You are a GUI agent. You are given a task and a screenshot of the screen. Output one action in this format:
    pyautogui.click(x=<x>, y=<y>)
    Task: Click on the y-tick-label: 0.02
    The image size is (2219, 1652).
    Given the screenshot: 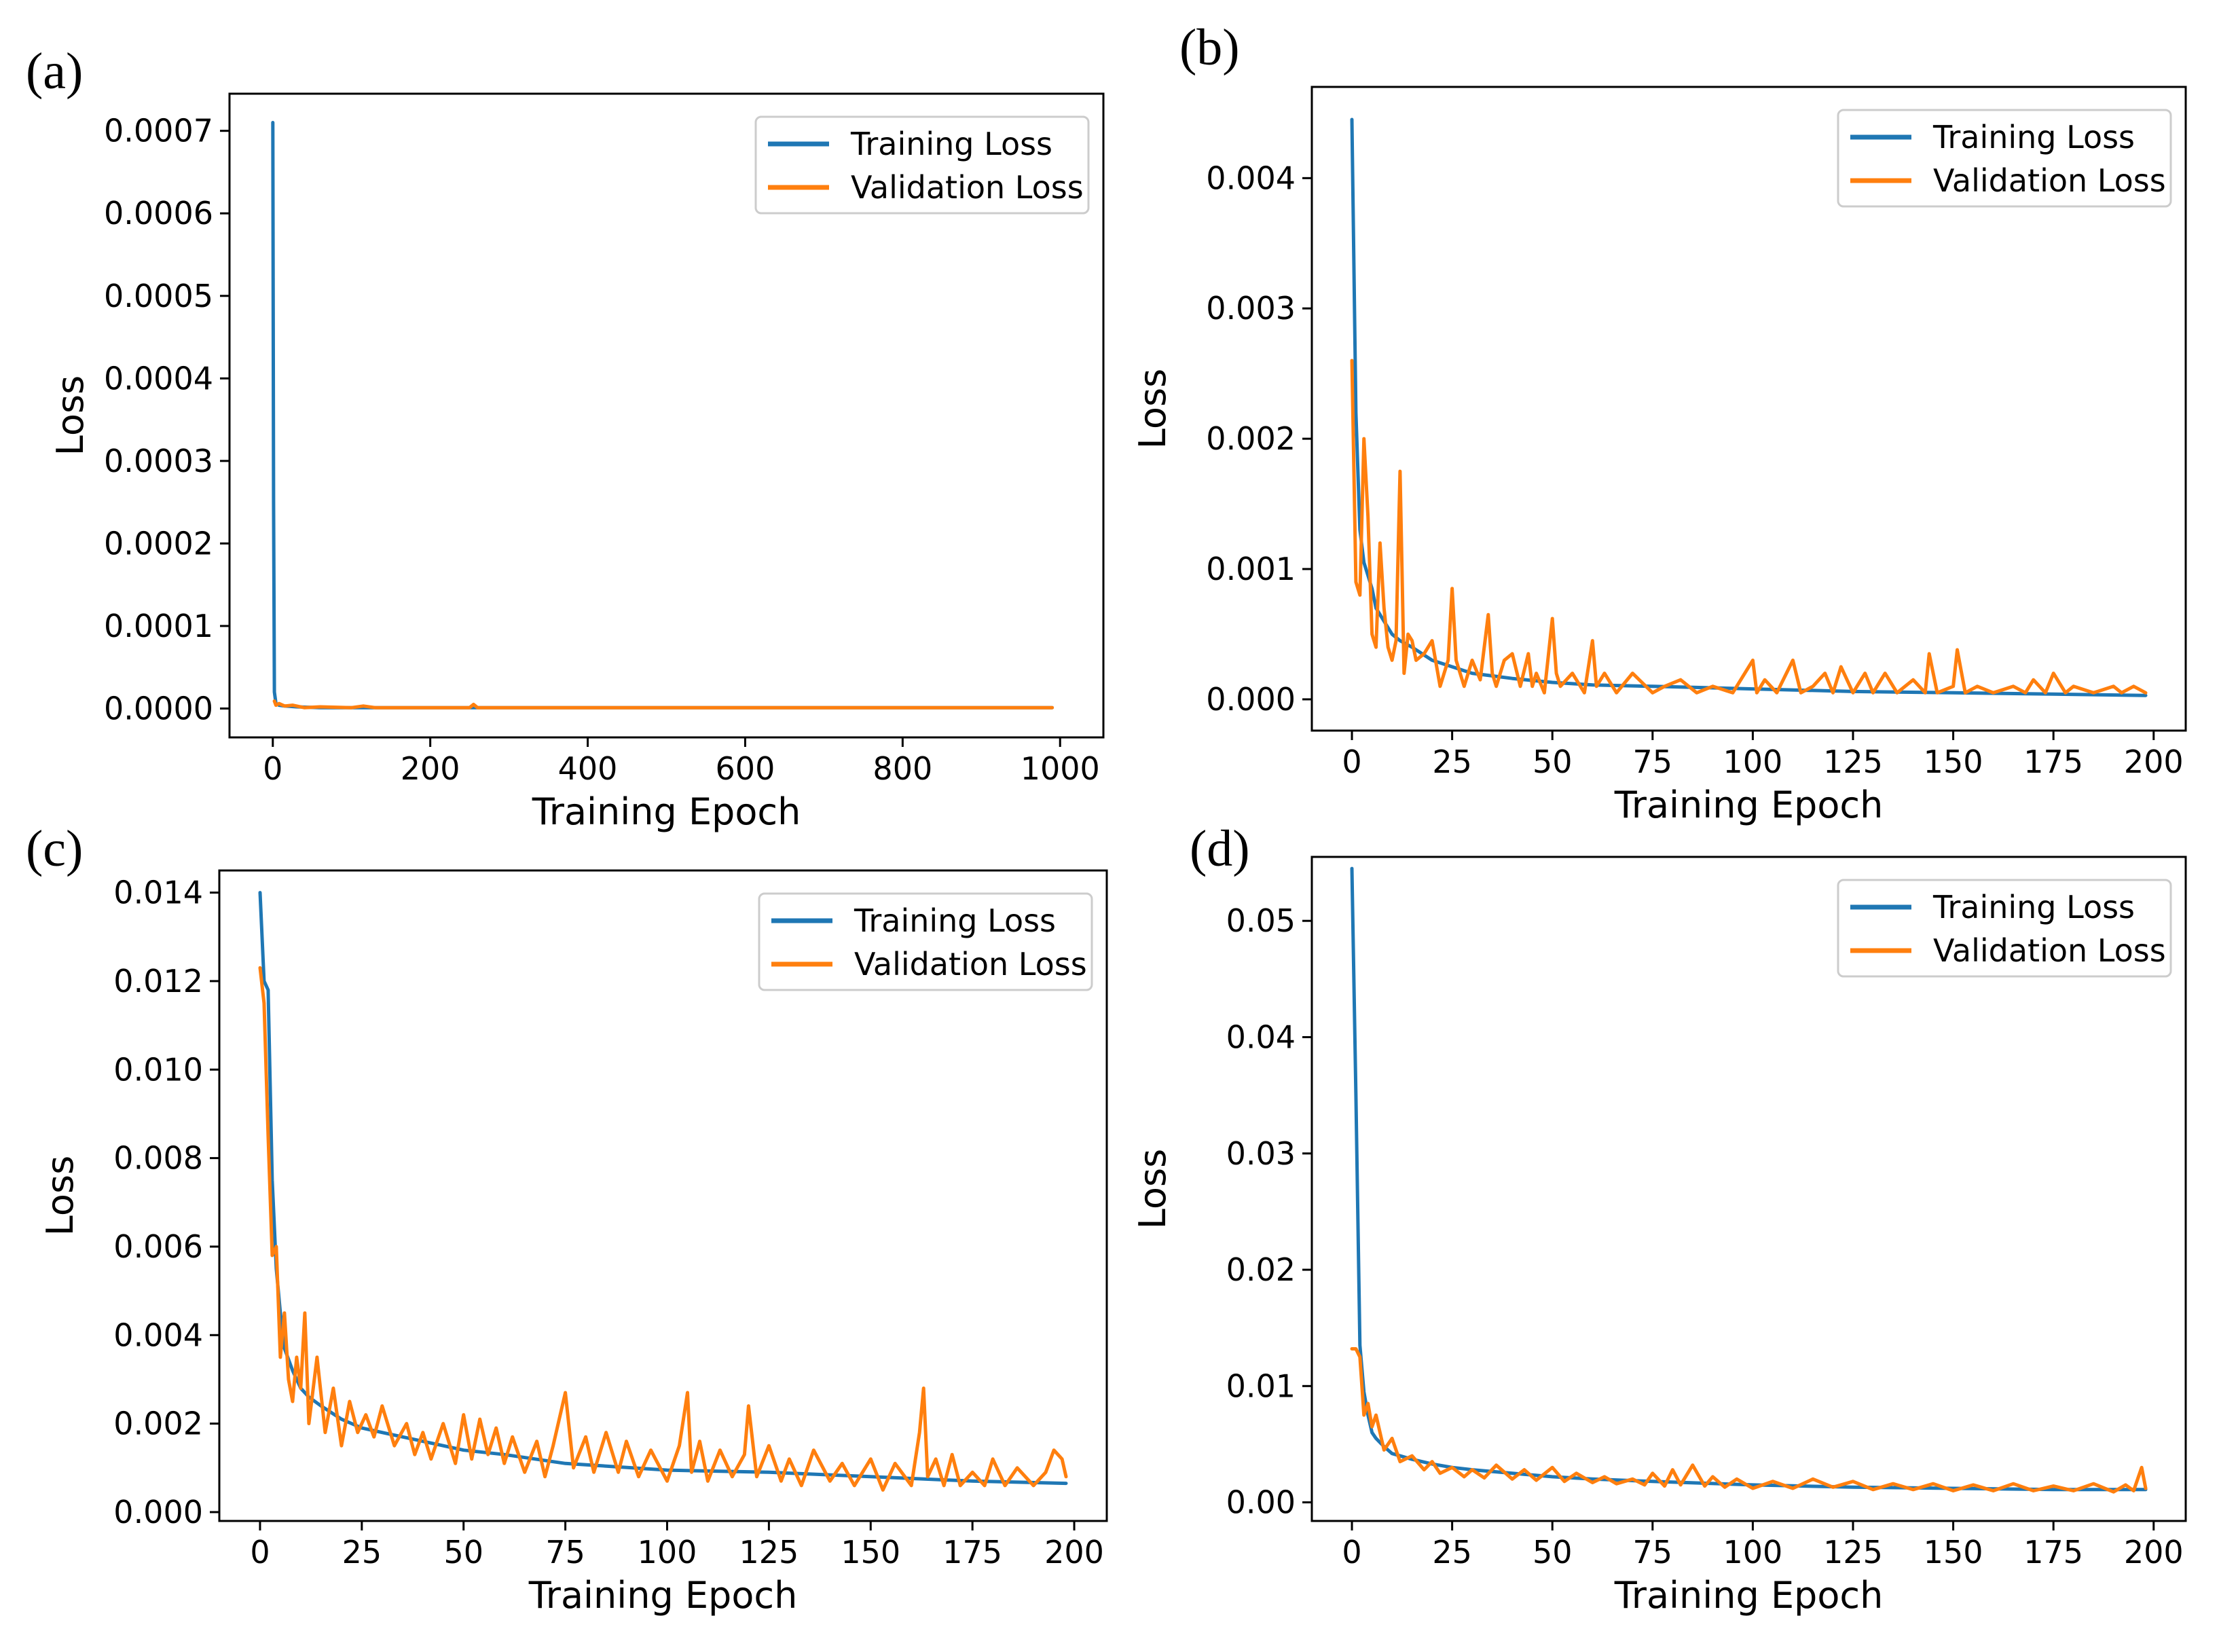 What is the action you would take?
    pyautogui.click(x=1261, y=1269)
    